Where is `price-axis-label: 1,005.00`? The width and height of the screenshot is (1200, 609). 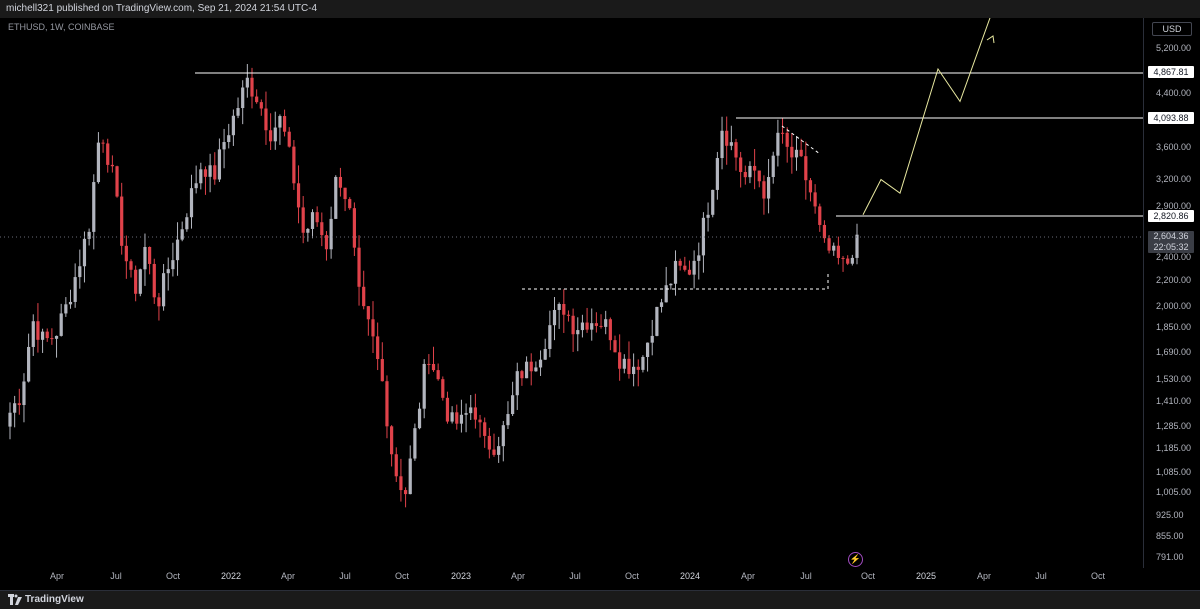
price-axis-label: 1,005.00 is located at coordinates (1174, 492).